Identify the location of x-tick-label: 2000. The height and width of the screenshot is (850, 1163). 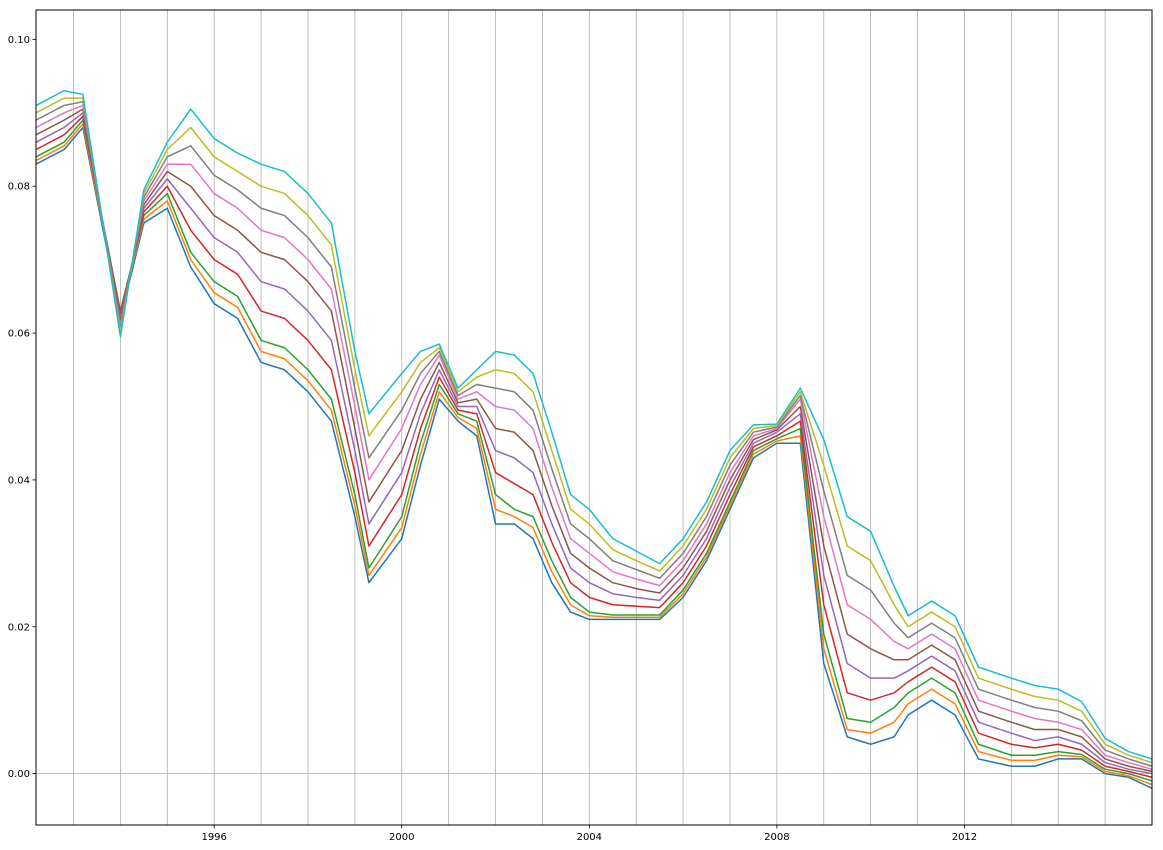
(401, 837).